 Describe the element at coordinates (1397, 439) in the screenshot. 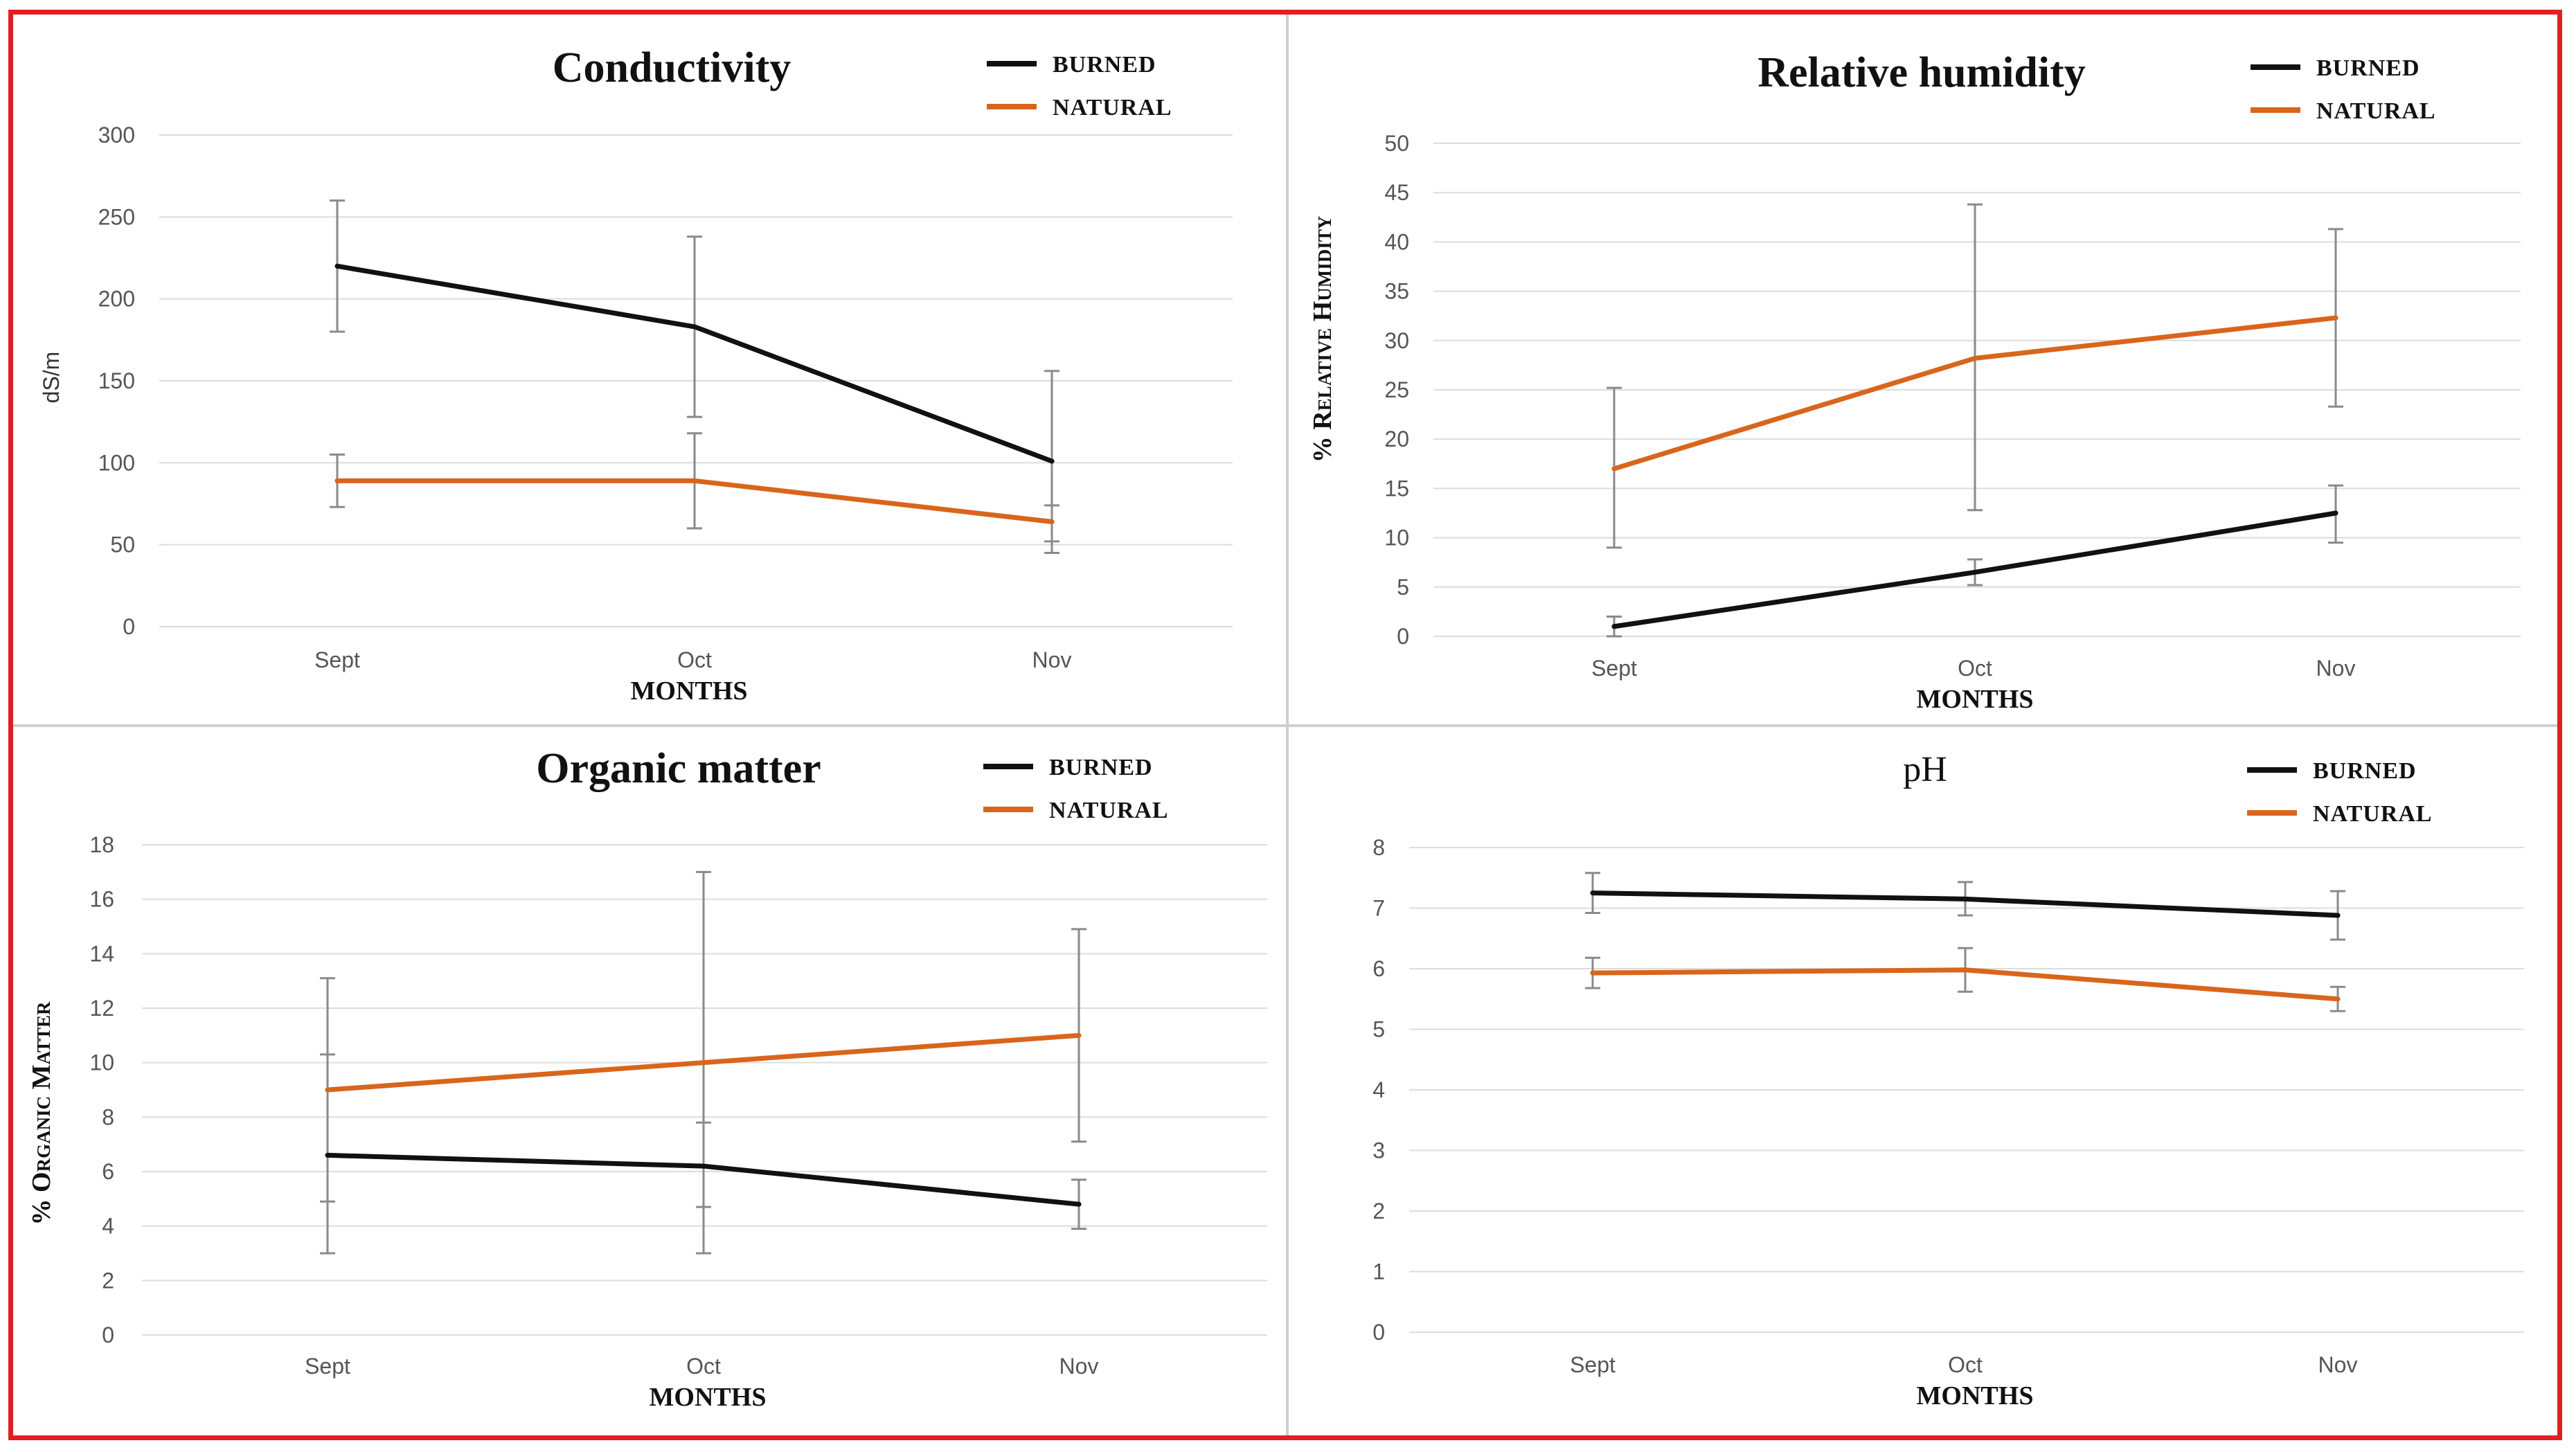

I see `y-tick-label: 20` at that location.